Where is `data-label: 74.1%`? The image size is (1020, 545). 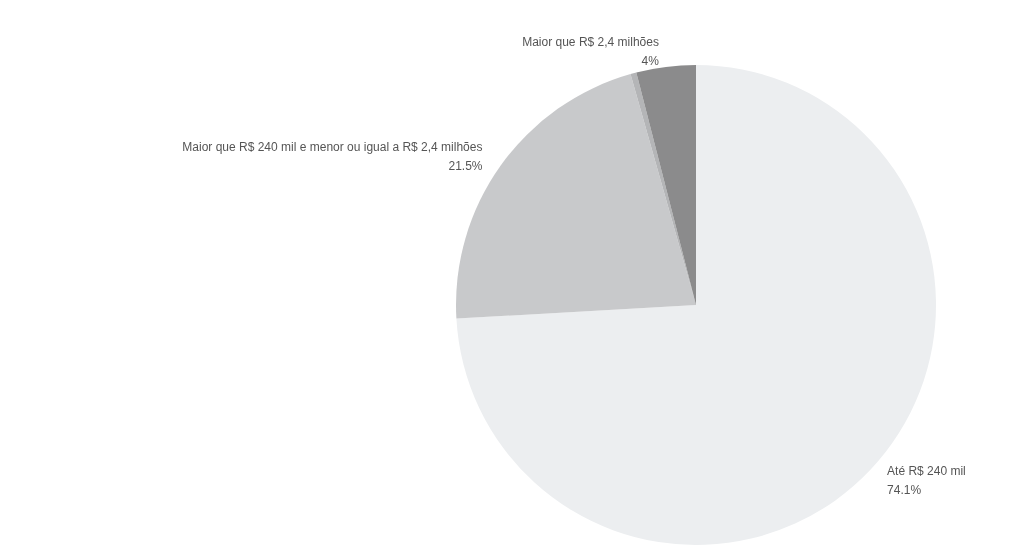
data-label: 74.1% is located at coordinates (904, 490).